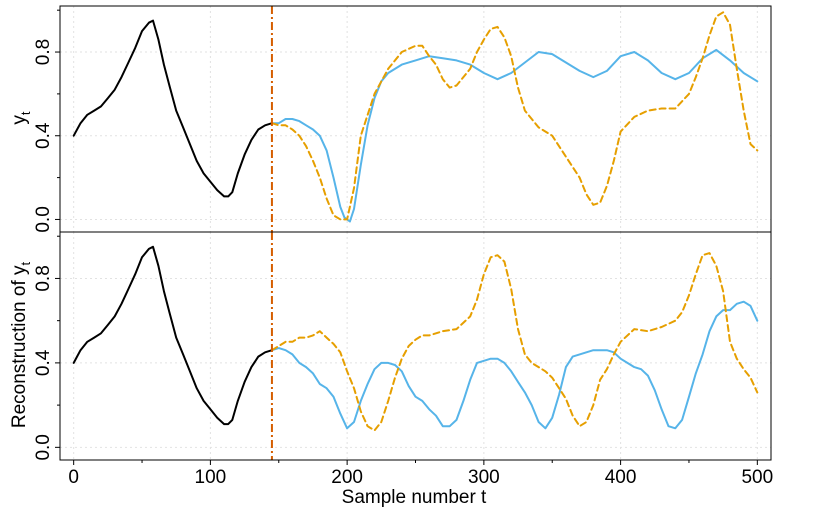 Image resolution: width=830 pixels, height=519 pixels. What do you see at coordinates (43, 362) in the screenshot?
I see `bottom-ytick-label-1: 0.4` at bounding box center [43, 362].